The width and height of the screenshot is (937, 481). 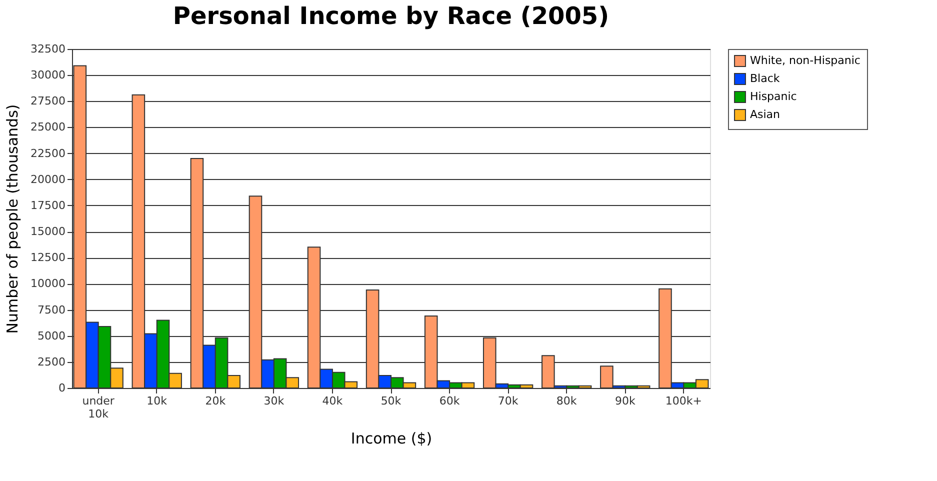 I want to click on y-tick-label: 12500, so click(x=48, y=257).